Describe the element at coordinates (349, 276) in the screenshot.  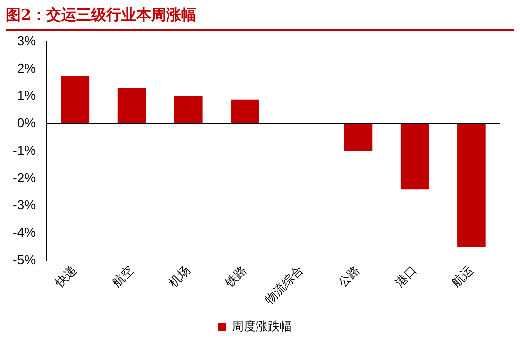
I see `x-tick-label: 公路` at that location.